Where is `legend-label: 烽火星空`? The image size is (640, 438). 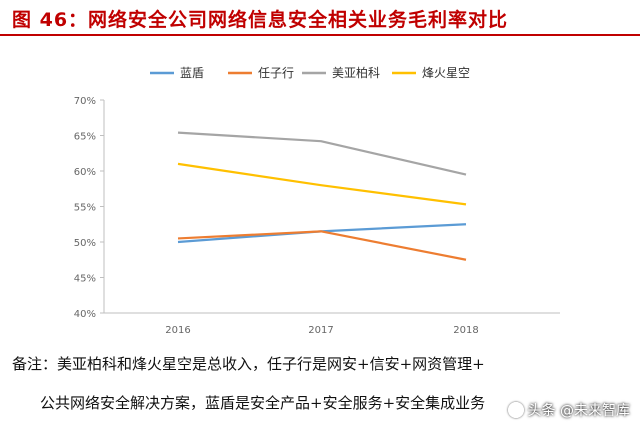
legend-label: 烽火星空 is located at coordinates (446, 73).